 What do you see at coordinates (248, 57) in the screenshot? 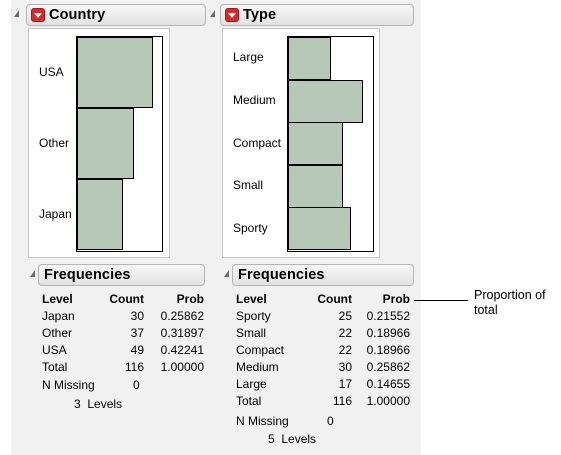
I see `type-category-label: Large` at bounding box center [248, 57].